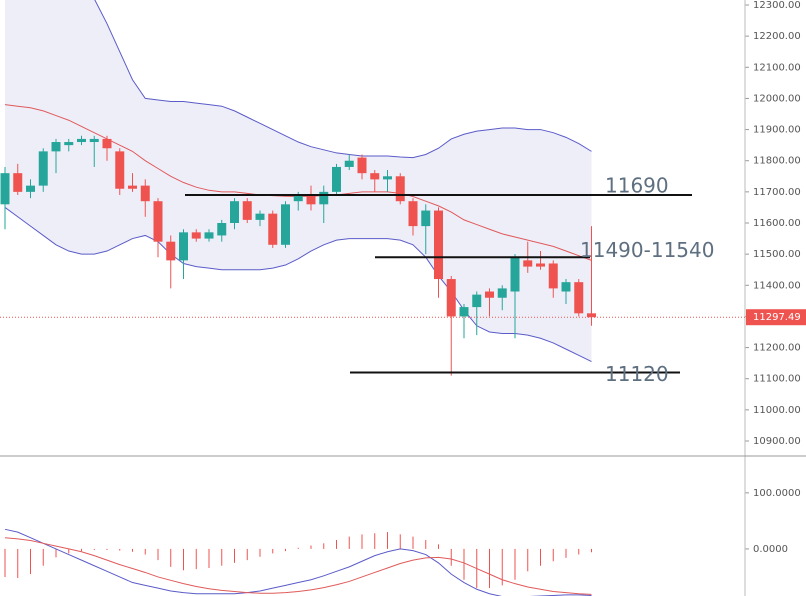  Describe the element at coordinates (777, 192) in the screenshot. I see `y-tick-label: 11700.00` at that location.